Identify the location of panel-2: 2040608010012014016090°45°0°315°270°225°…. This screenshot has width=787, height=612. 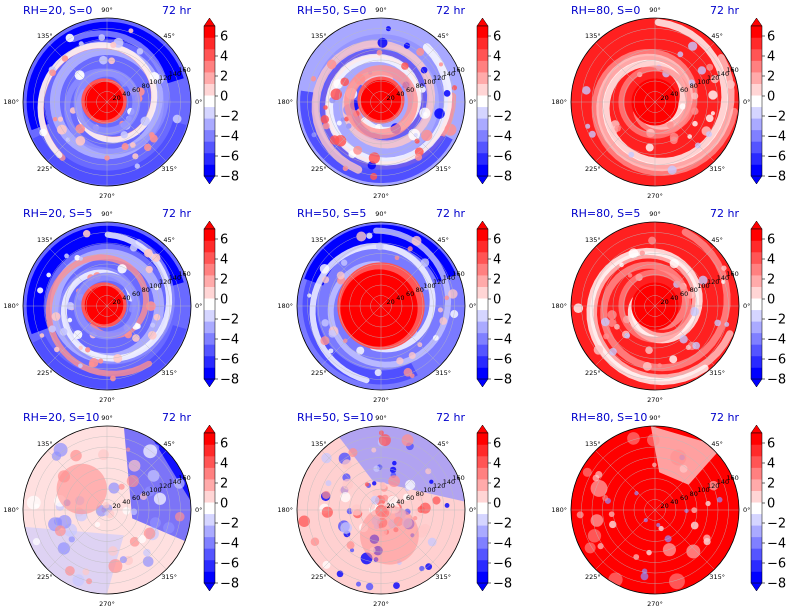
(394, 102).